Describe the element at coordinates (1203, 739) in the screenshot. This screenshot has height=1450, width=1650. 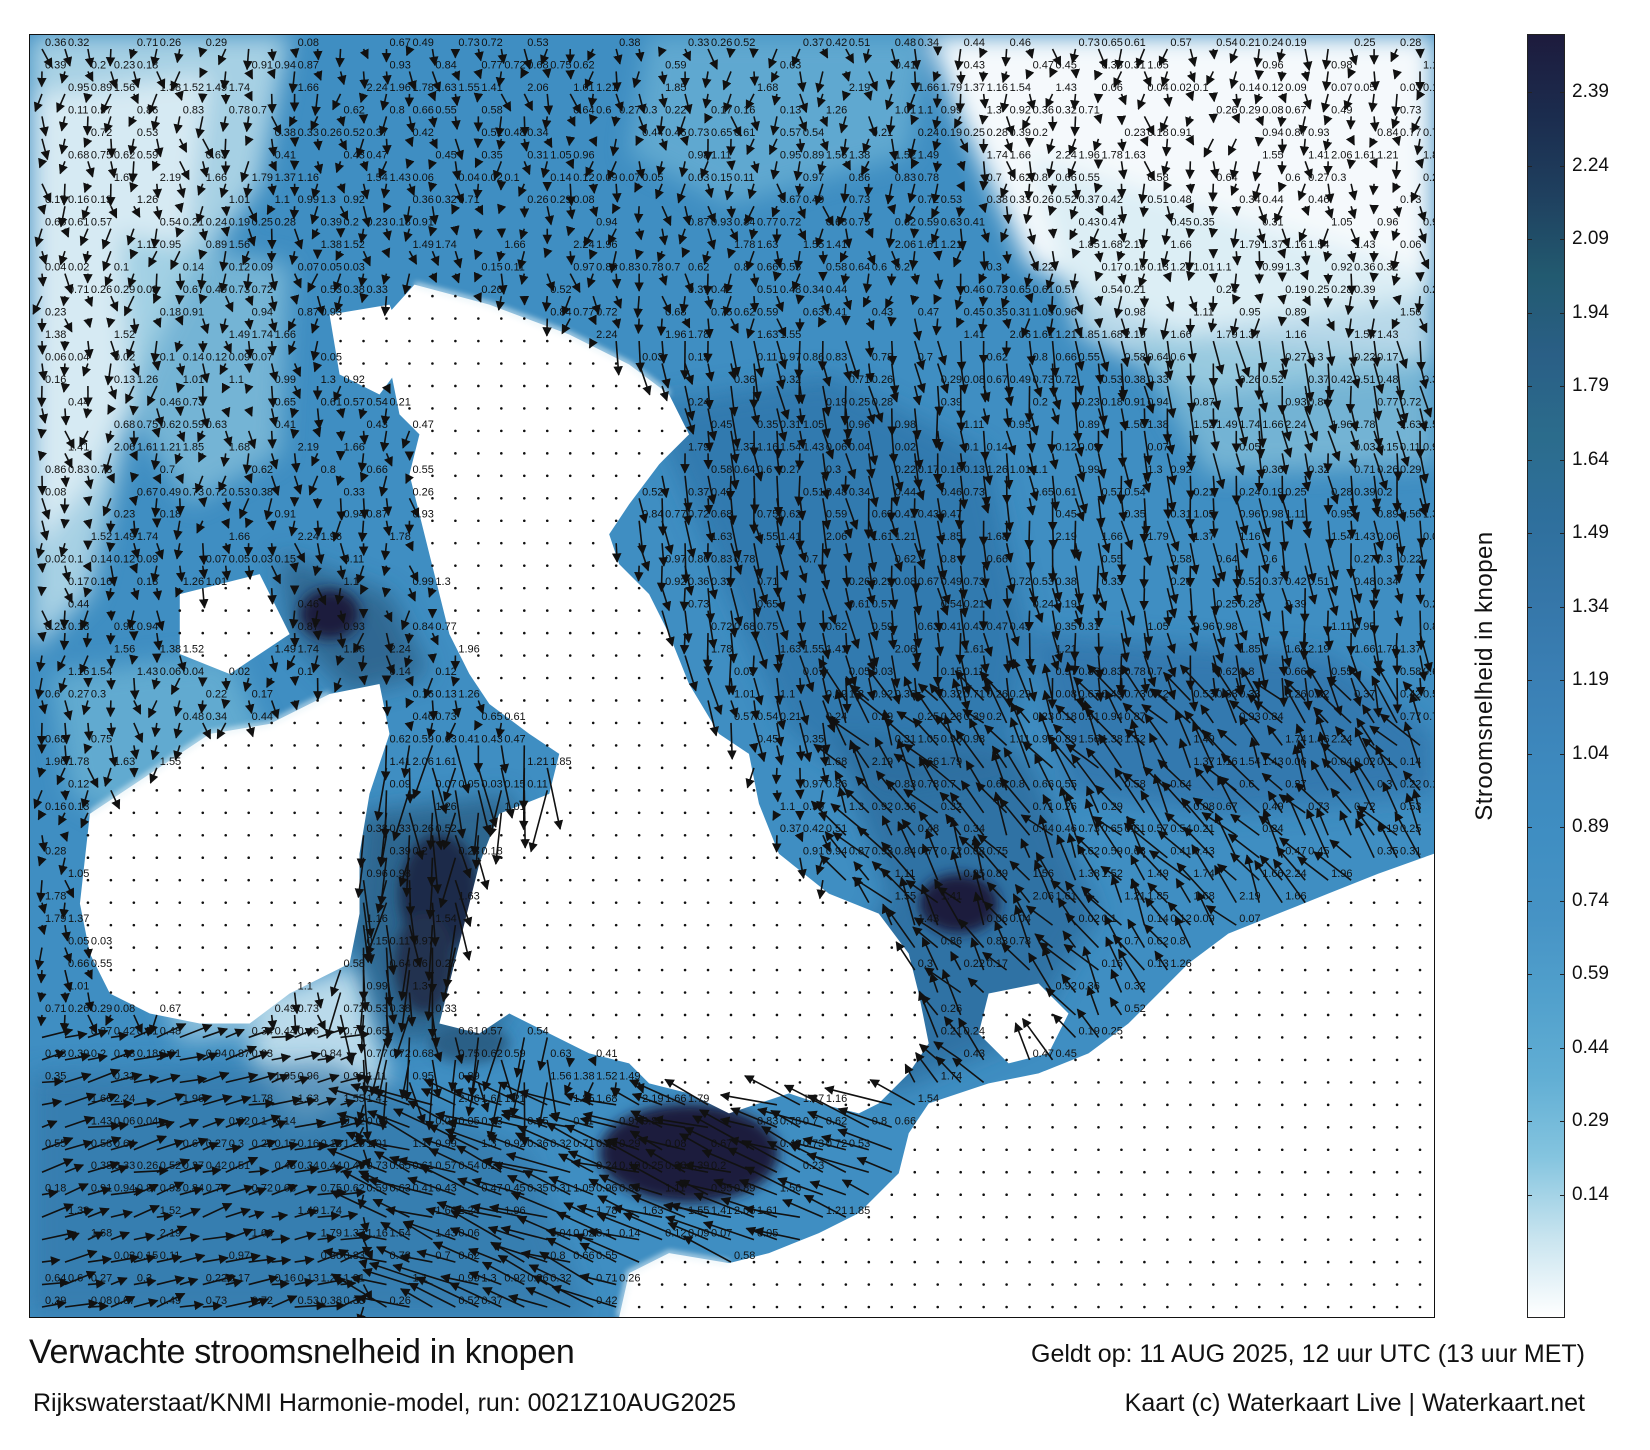
I see `speed-label: 1.49` at that location.